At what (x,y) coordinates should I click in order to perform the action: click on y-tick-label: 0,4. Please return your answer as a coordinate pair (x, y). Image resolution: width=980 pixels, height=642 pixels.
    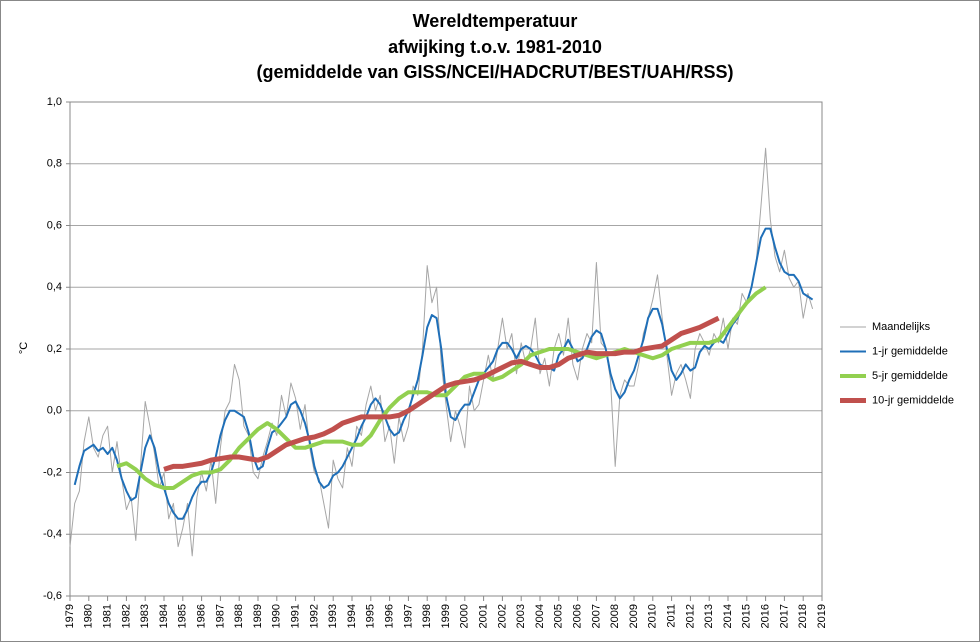
    Looking at the image, I should click on (54, 287).